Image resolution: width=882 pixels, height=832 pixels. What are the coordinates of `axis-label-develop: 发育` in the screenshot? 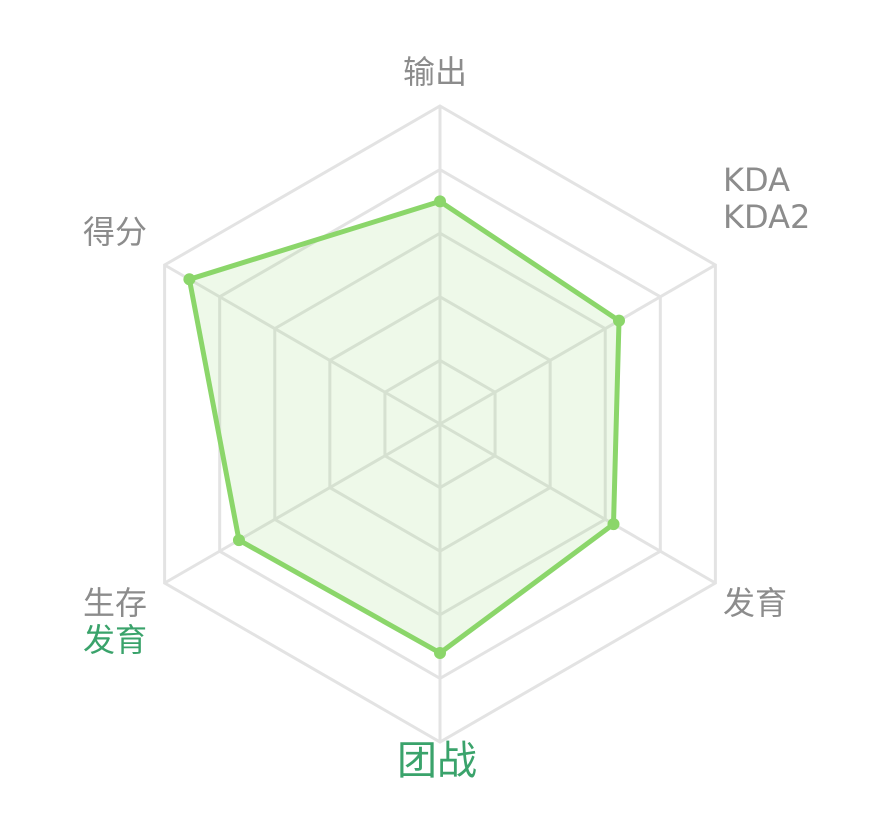 It's located at (755, 603).